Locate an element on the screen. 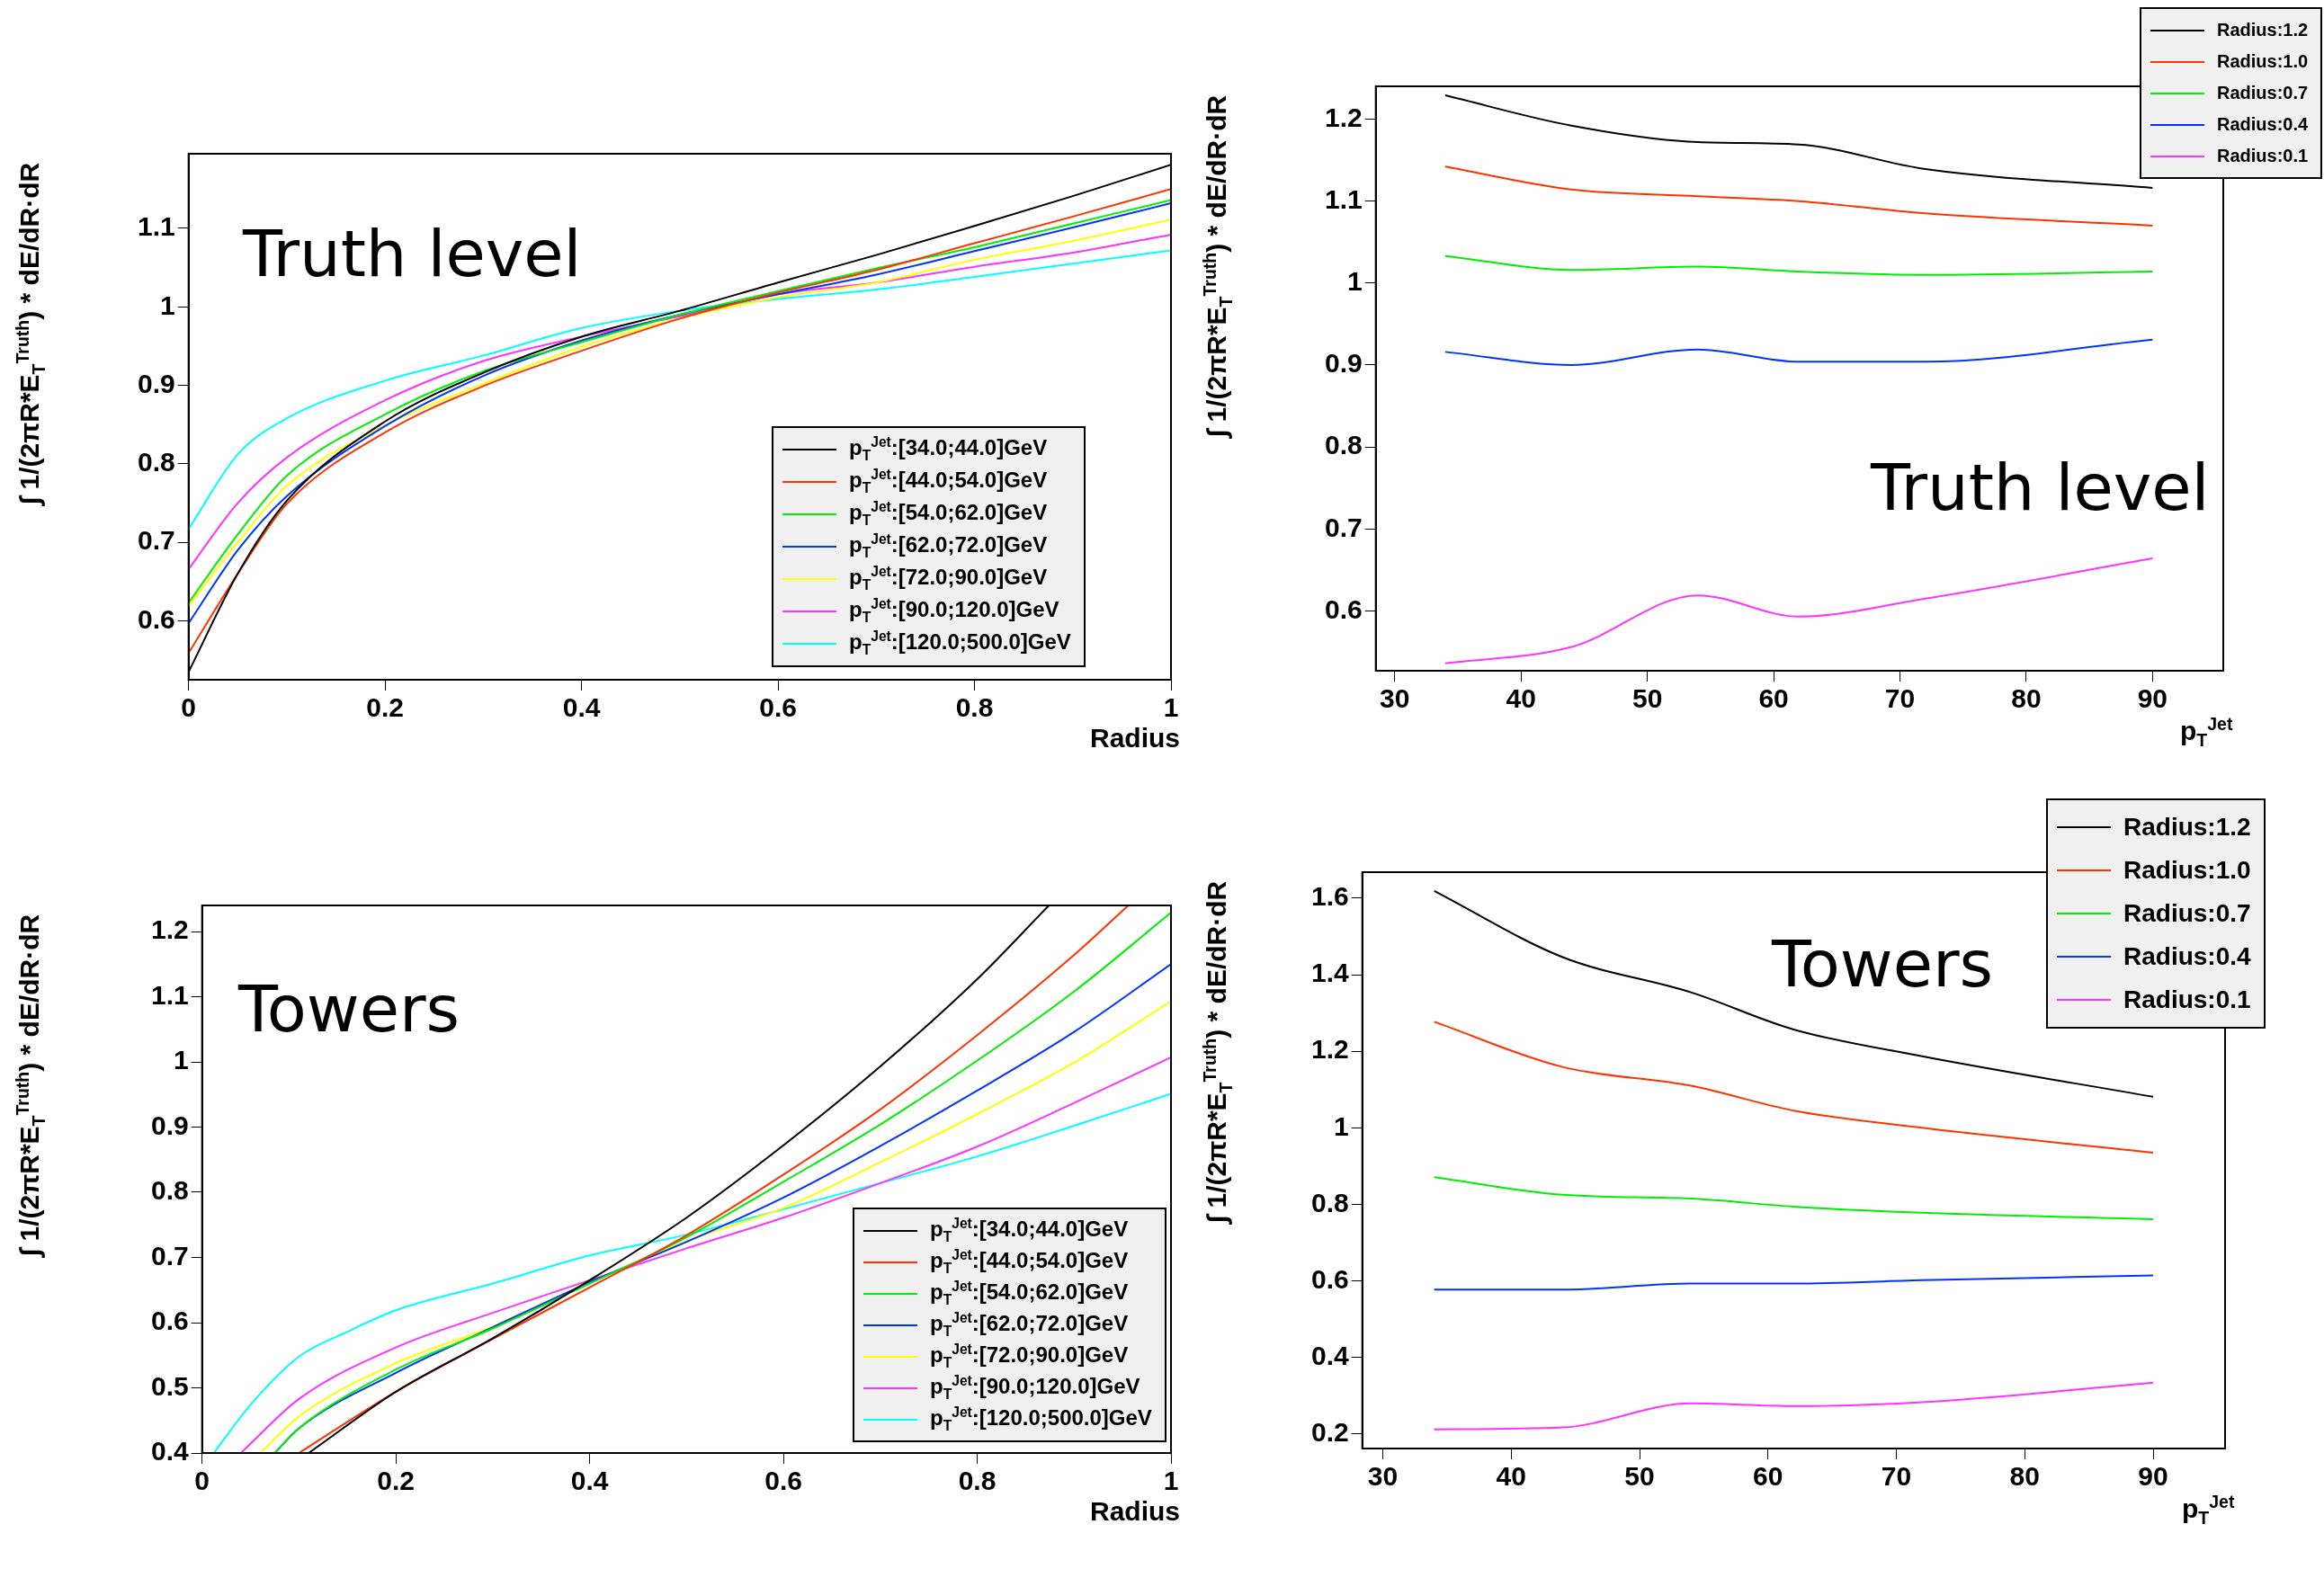 The image size is (2324, 1569). y-tick-label: 0.5 is located at coordinates (169, 1385).